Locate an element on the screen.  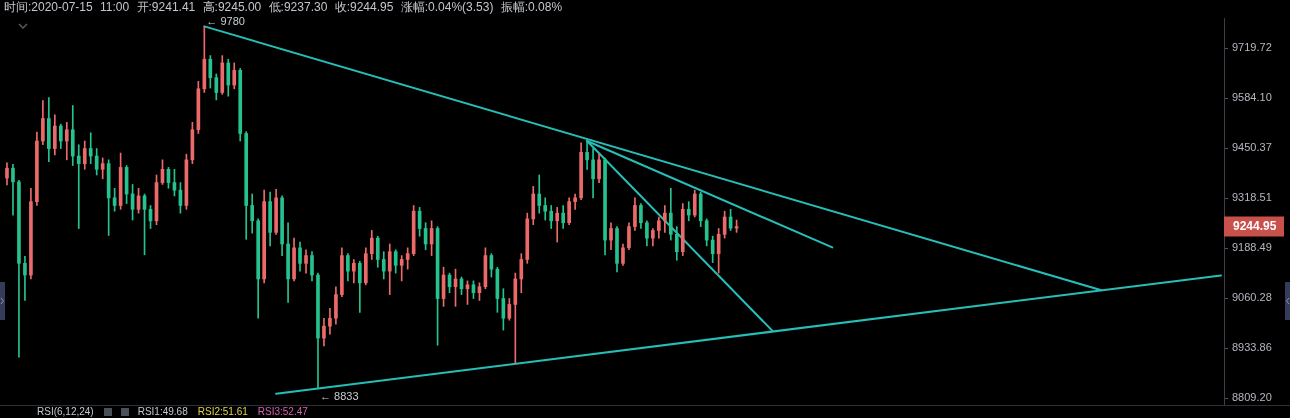
annotation: ← 8833 is located at coordinates (339, 395).